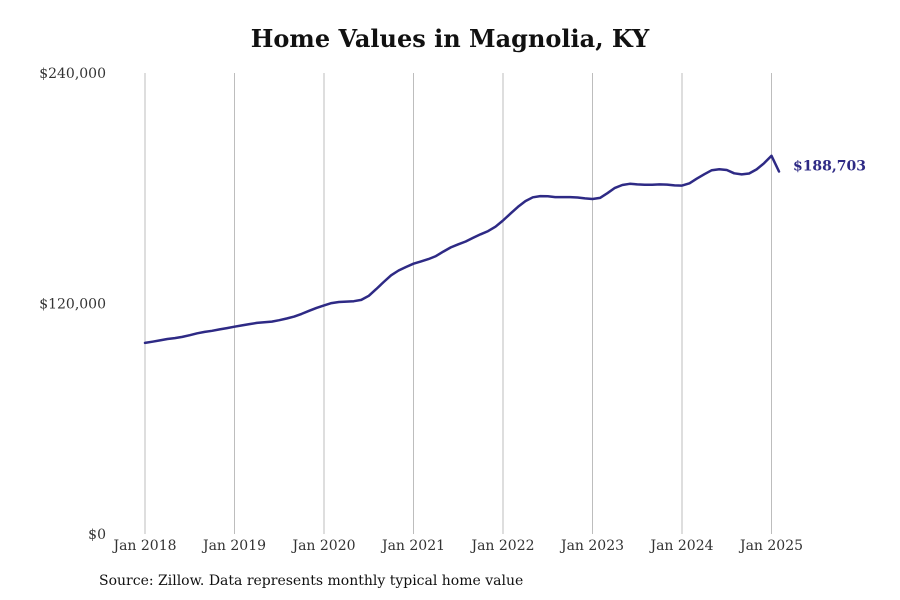 This screenshot has height=600, width=900. Describe the element at coordinates (97, 535) in the screenshot. I see `y-tick-label: $0` at that location.